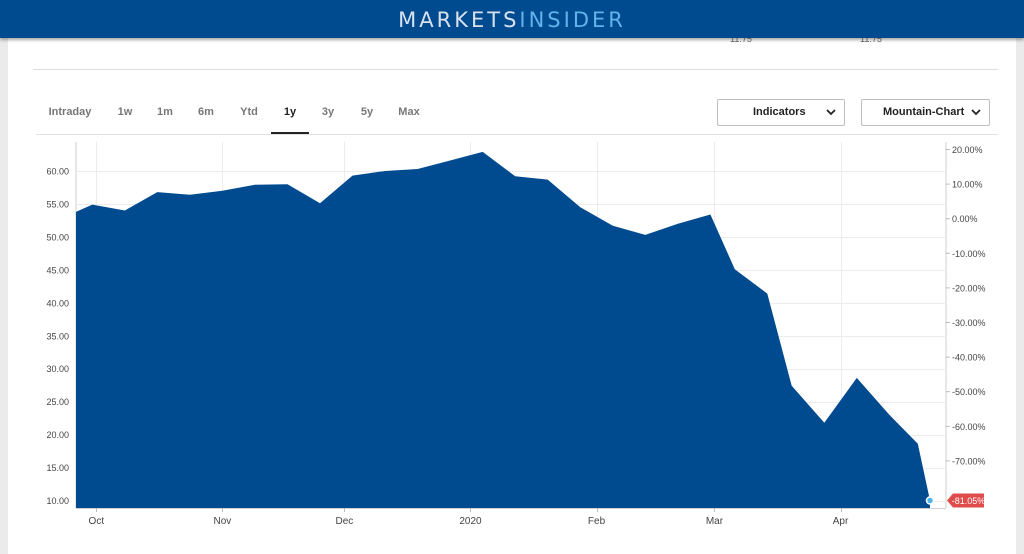 Image resolution: width=1024 pixels, height=554 pixels. Describe the element at coordinates (459, 20) in the screenshot. I see `logo-markets: MARKETS` at that location.